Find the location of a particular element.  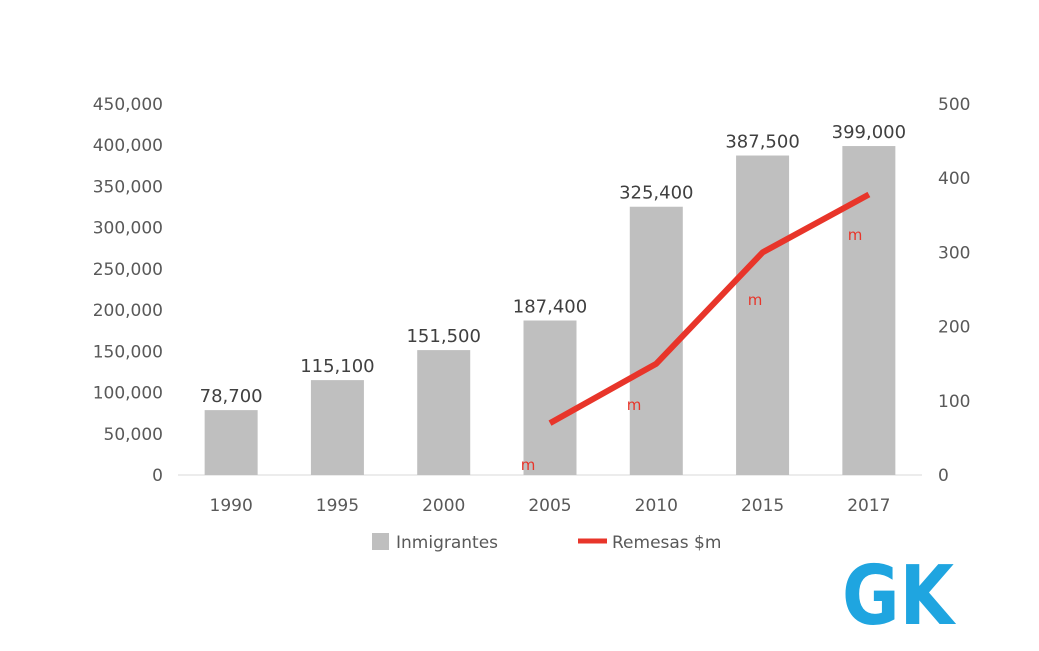

right-tick-label: 200 is located at coordinates (954, 328).